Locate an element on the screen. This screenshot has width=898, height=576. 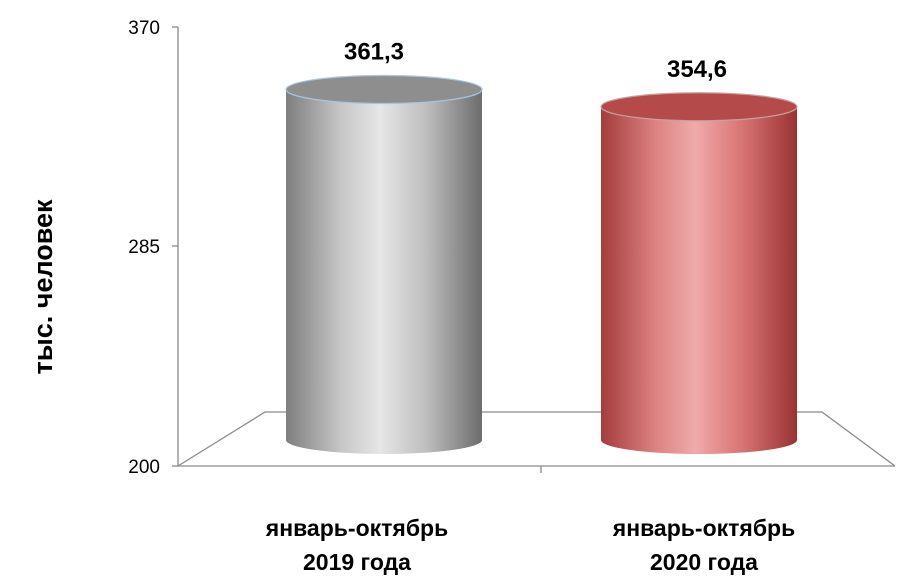
bar-2019 is located at coordinates (384, 264).